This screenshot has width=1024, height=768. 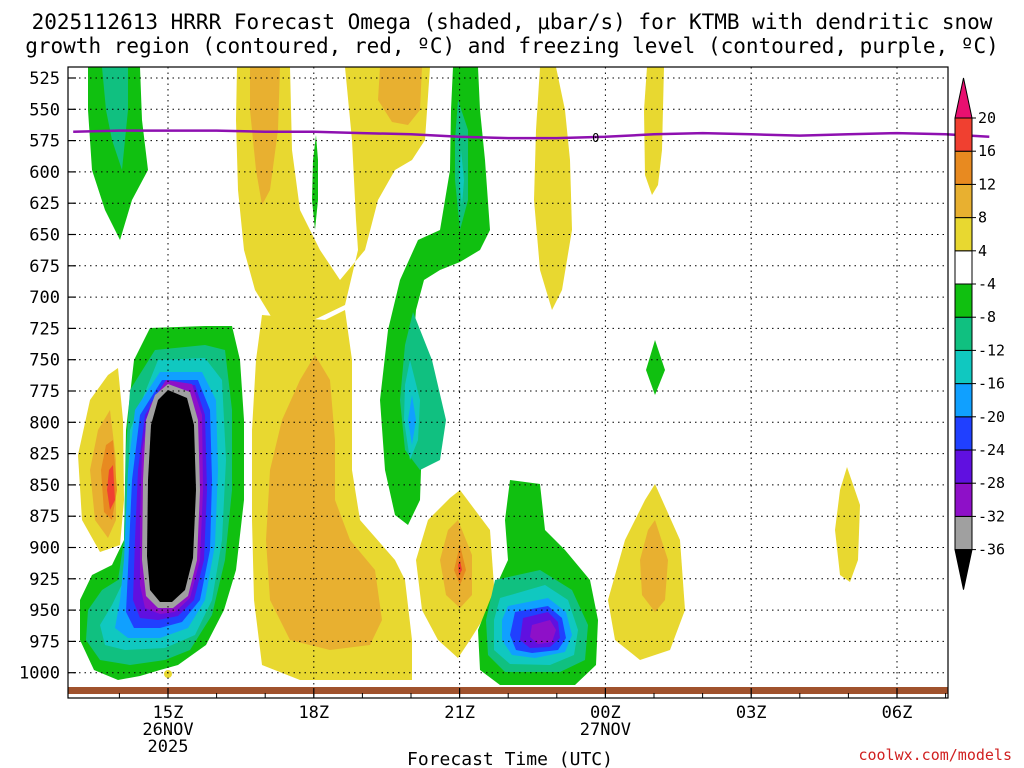 What do you see at coordinates (168, 713) in the screenshot?
I see `x-tick-label-15Z-0: 15Z` at bounding box center [168, 713].